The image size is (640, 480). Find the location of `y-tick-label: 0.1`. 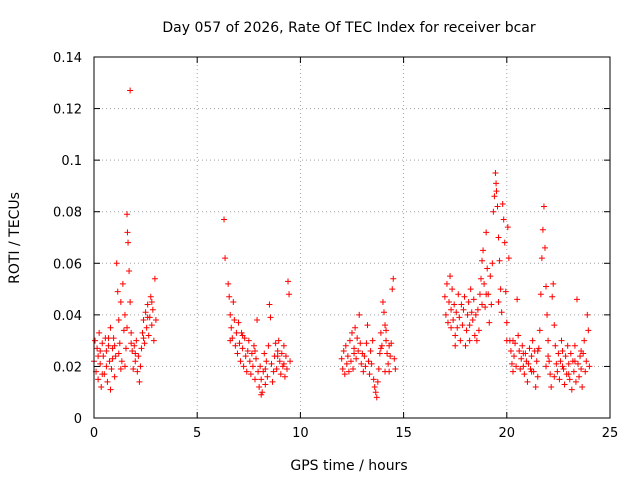

y-tick-label: 0.1 is located at coordinates (71, 161).